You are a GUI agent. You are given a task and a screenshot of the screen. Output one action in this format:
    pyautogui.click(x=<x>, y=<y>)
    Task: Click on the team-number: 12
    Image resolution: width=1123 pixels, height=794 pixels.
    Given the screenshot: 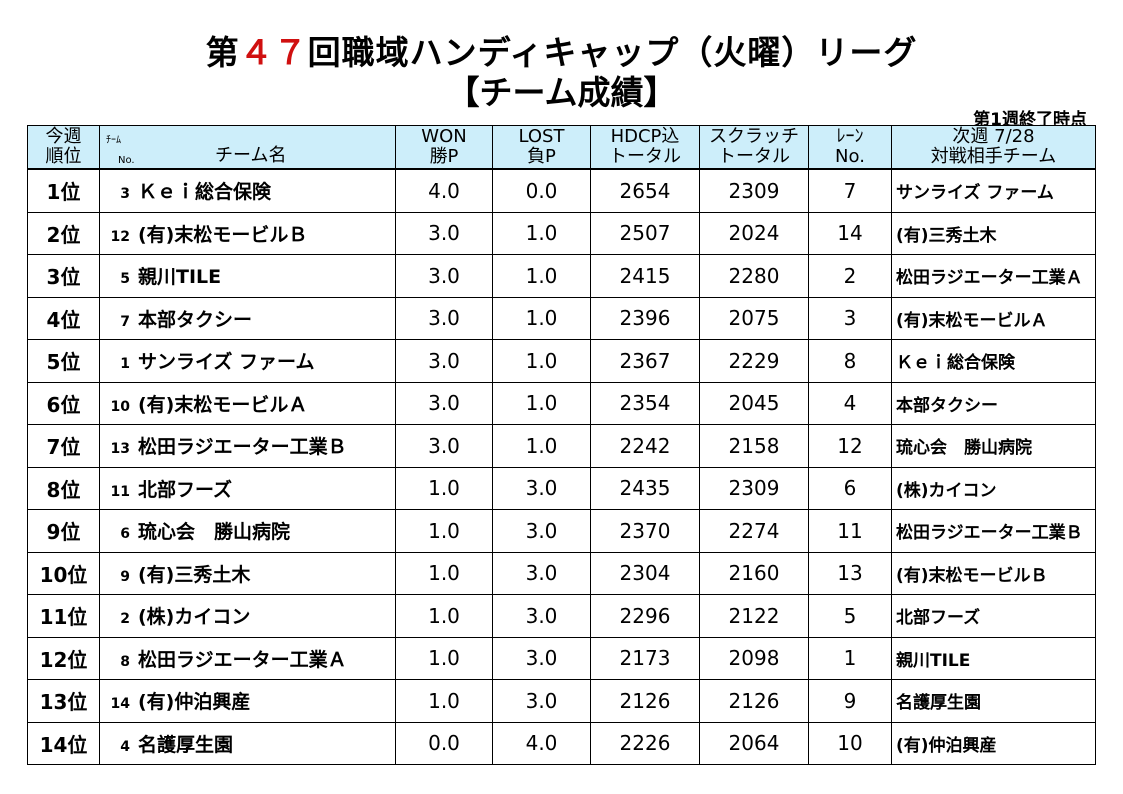 What is the action you would take?
    pyautogui.click(x=120, y=236)
    